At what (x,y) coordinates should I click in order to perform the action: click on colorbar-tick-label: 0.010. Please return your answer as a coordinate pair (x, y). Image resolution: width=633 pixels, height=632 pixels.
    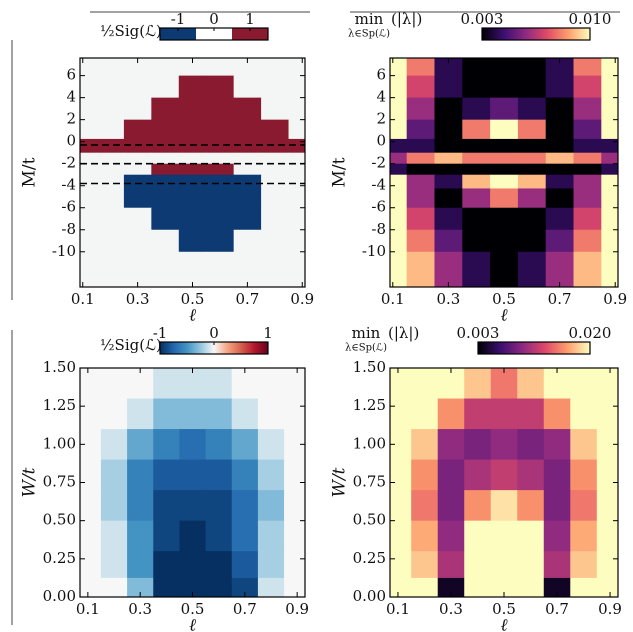
    Looking at the image, I should click on (590, 19).